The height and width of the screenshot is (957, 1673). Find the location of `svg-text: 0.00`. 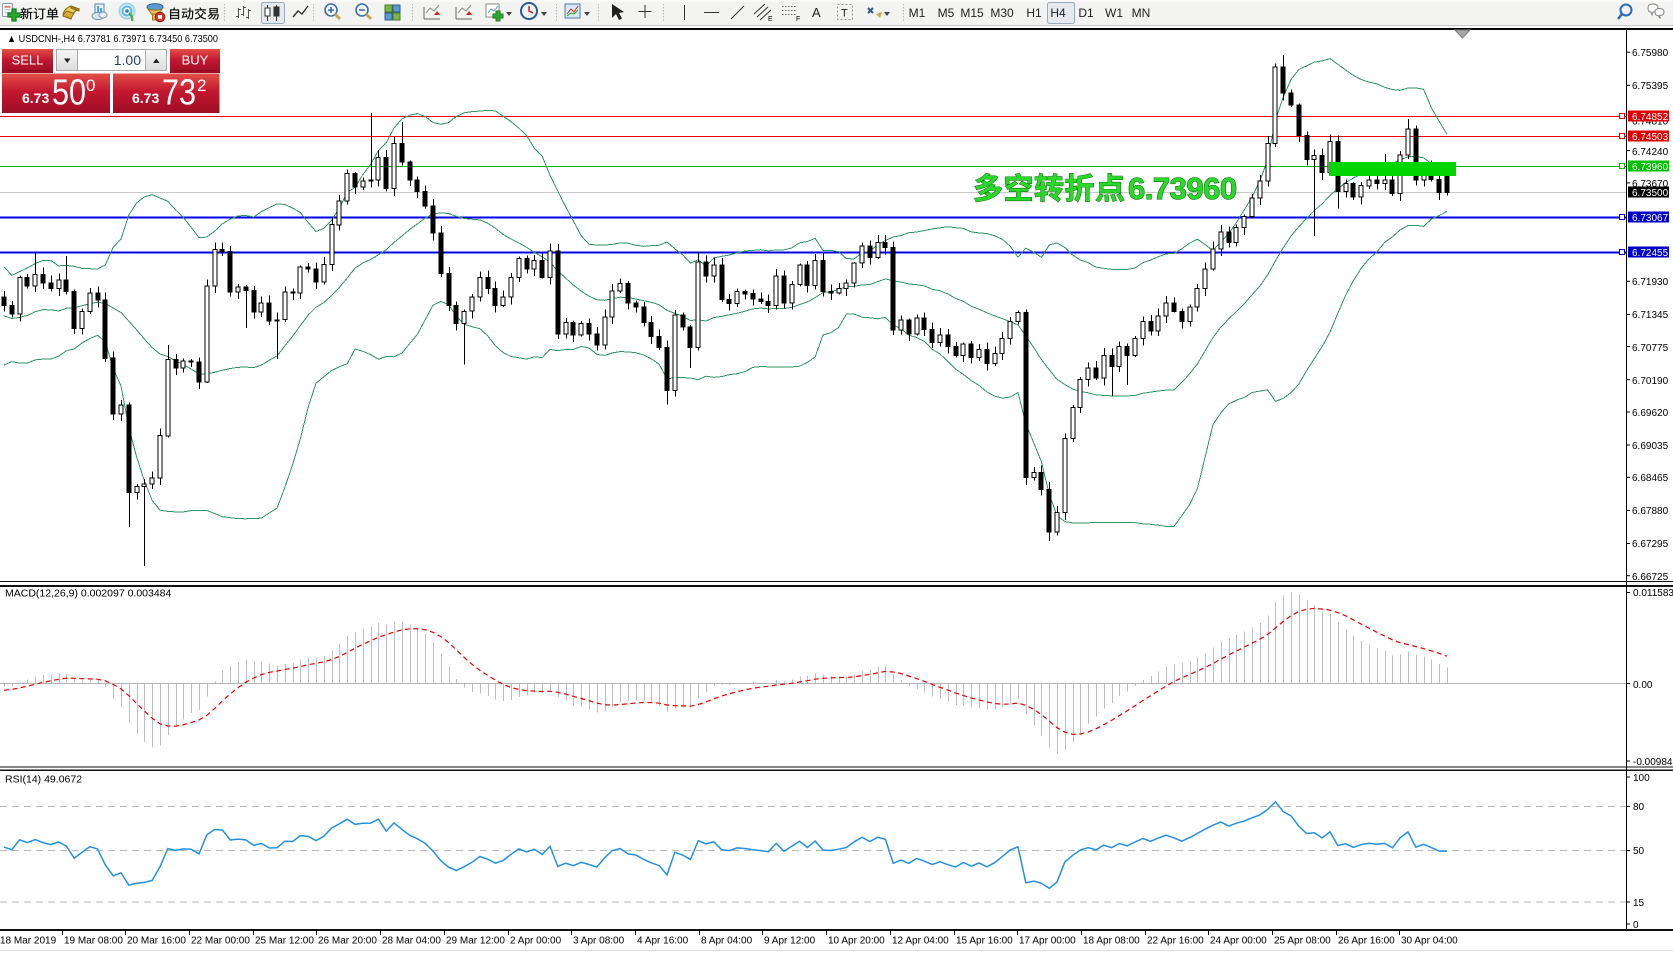

svg-text: 0.00 is located at coordinates (1643, 685).